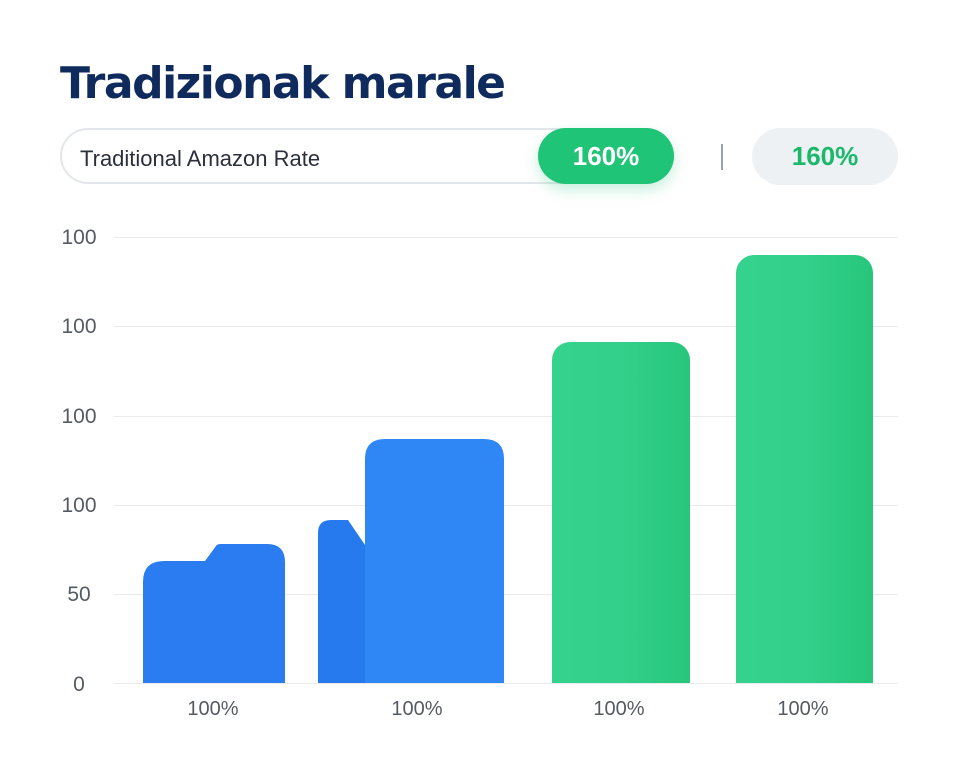 This screenshot has height=768, width=960. Describe the element at coordinates (722, 157) in the screenshot. I see `divider` at that location.